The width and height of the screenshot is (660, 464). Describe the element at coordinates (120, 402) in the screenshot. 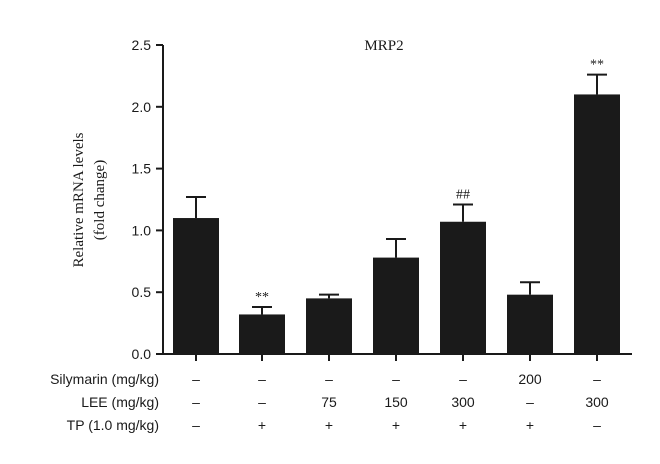

I see `treatment-row-label: LEE (mg/kg)` at that location.